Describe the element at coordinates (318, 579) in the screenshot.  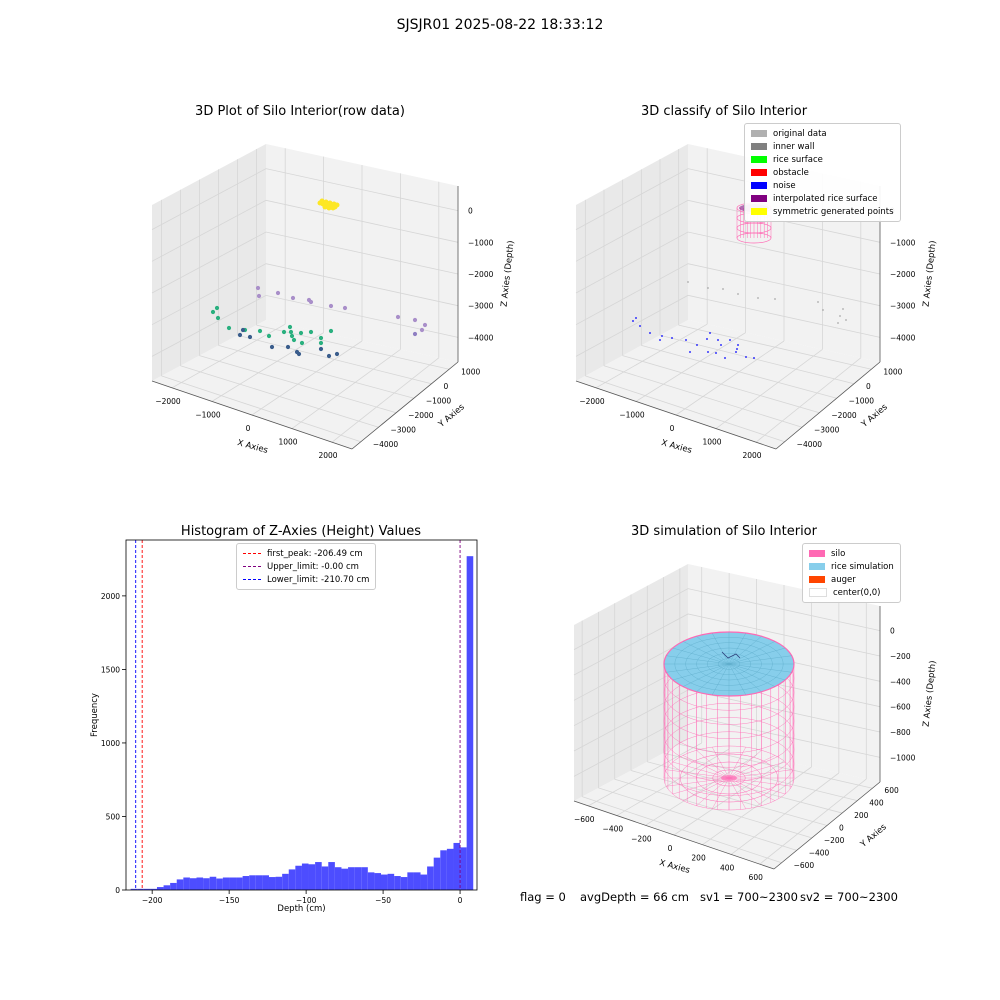
I see `legend-label: Lower_limit: -210.70 cm` at that location.